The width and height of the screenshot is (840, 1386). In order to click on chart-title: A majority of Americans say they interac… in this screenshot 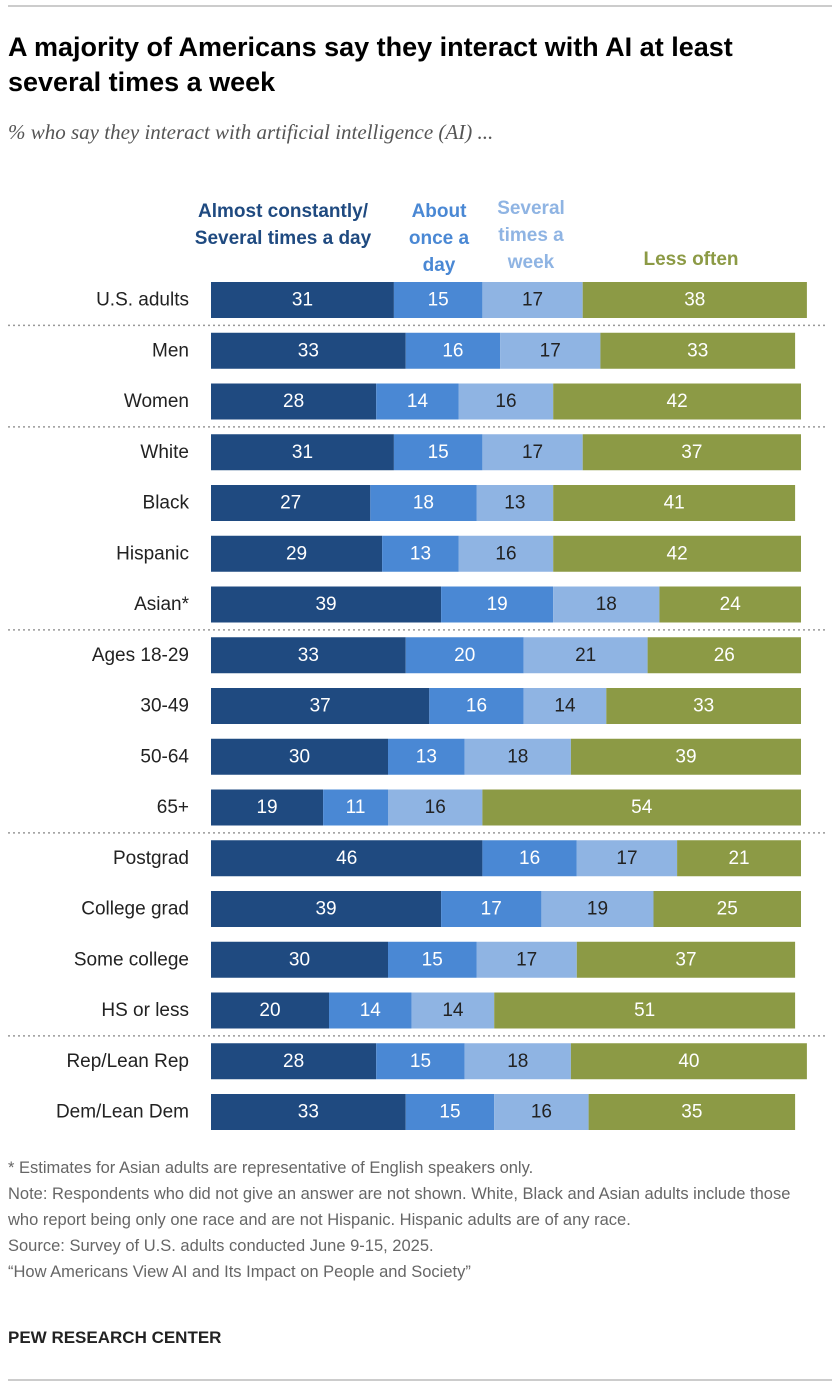, I will do `click(370, 64)`.